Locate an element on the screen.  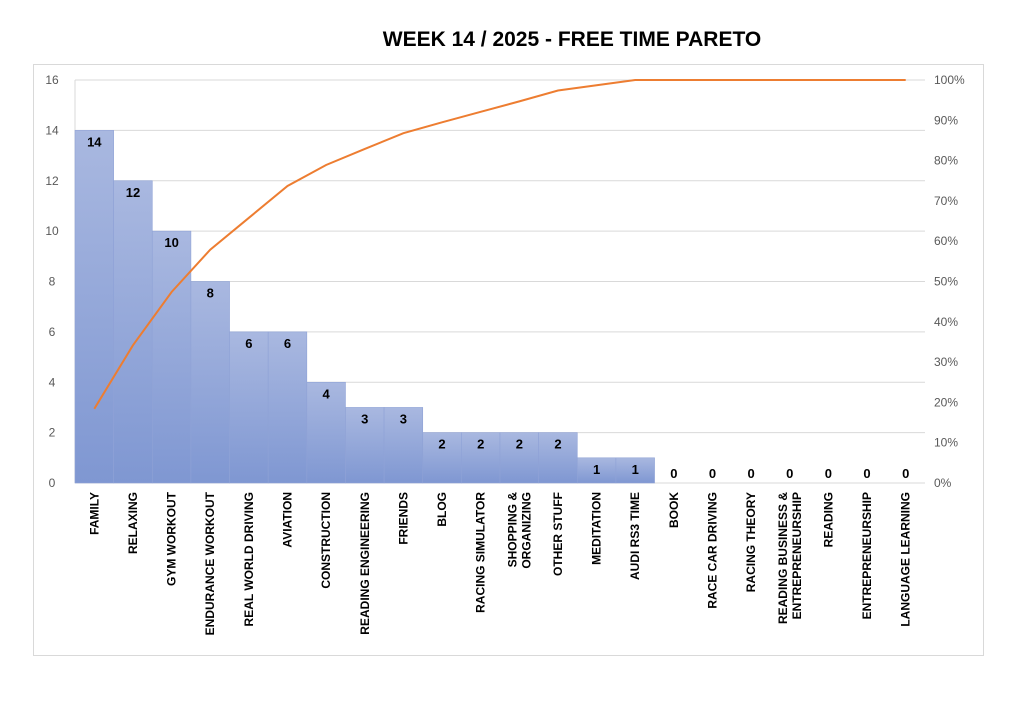
category-label-line: LANGUAGE LEARNING is located at coordinates (906, 559).